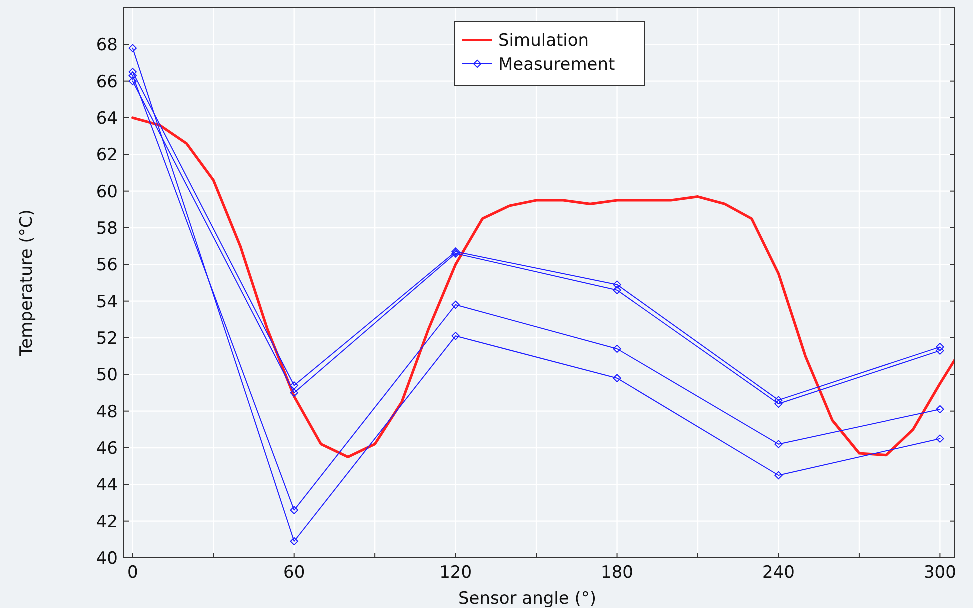 The width and height of the screenshot is (973, 608). Describe the element at coordinates (107, 522) in the screenshot. I see `y-tick-label: 42` at that location.